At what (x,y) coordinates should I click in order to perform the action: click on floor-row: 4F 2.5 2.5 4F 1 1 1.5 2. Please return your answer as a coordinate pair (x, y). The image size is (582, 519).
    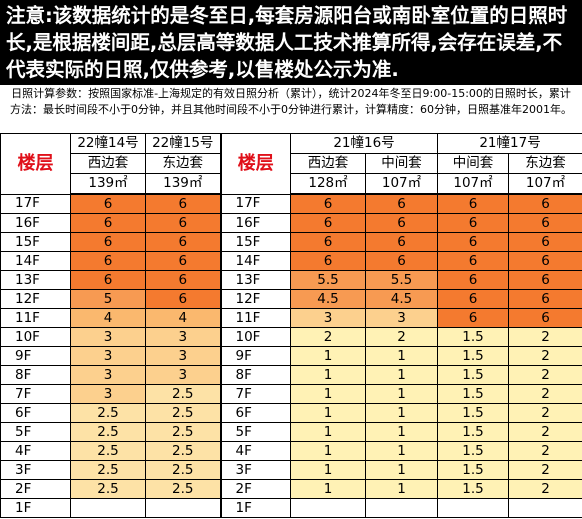
    Looking at the image, I should click on (291, 451).